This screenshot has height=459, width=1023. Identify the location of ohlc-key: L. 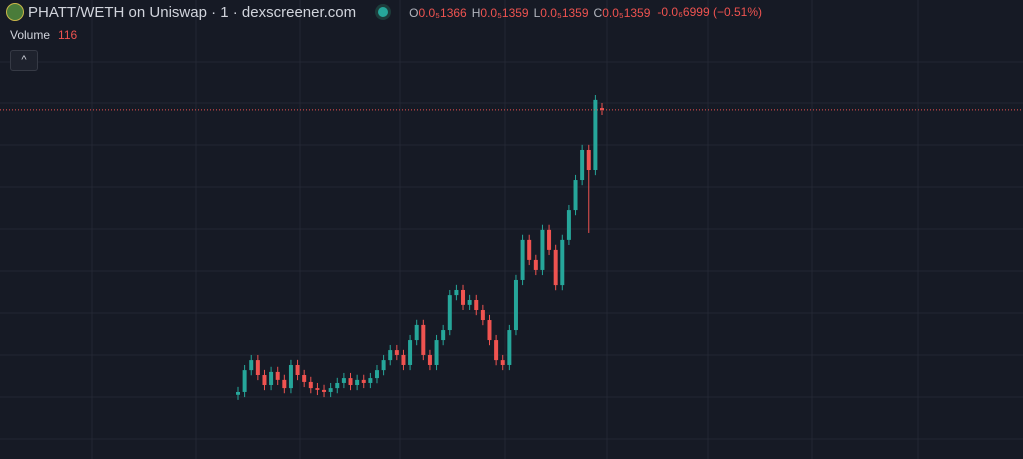
(537, 12).